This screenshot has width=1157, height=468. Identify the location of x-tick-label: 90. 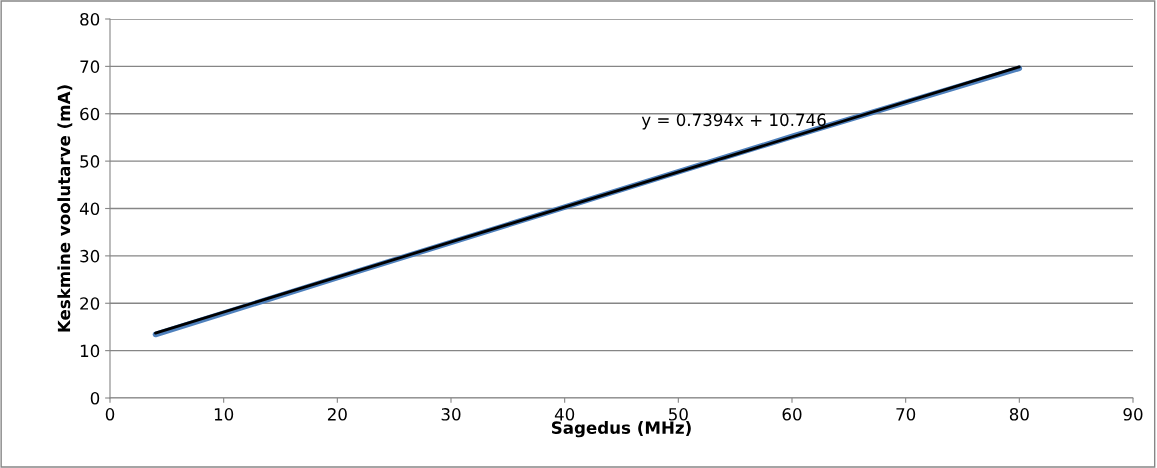
(1133, 414).